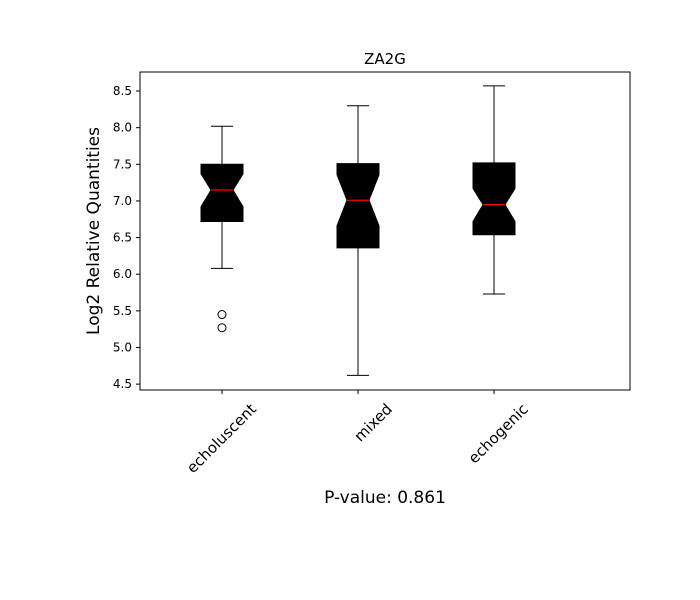  Describe the element at coordinates (122, 311) in the screenshot. I see `y-tick-label: 5.5` at that location.